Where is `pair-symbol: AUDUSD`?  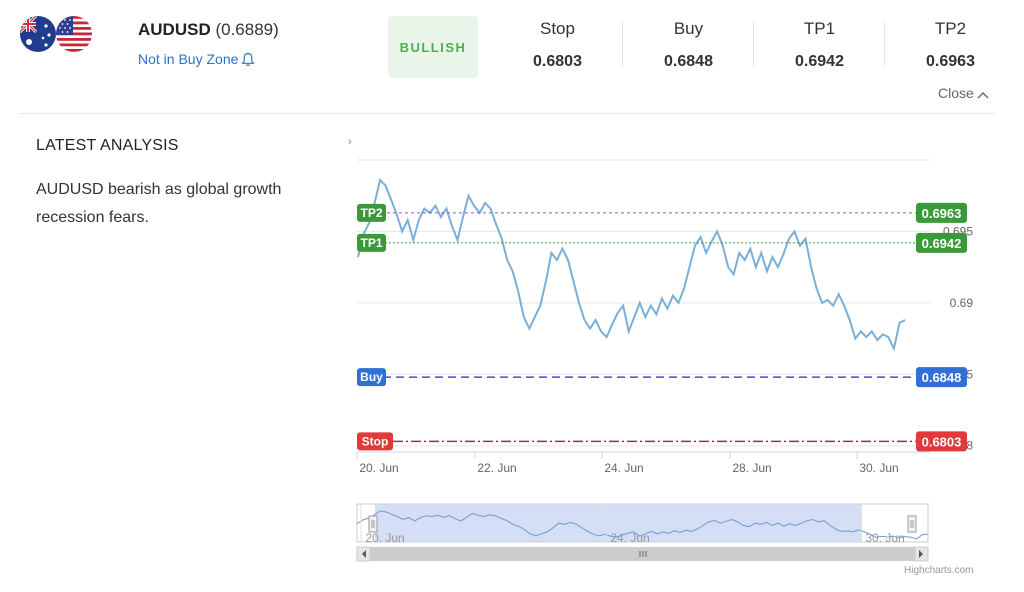
pair-symbol: AUDUSD is located at coordinates (174, 29).